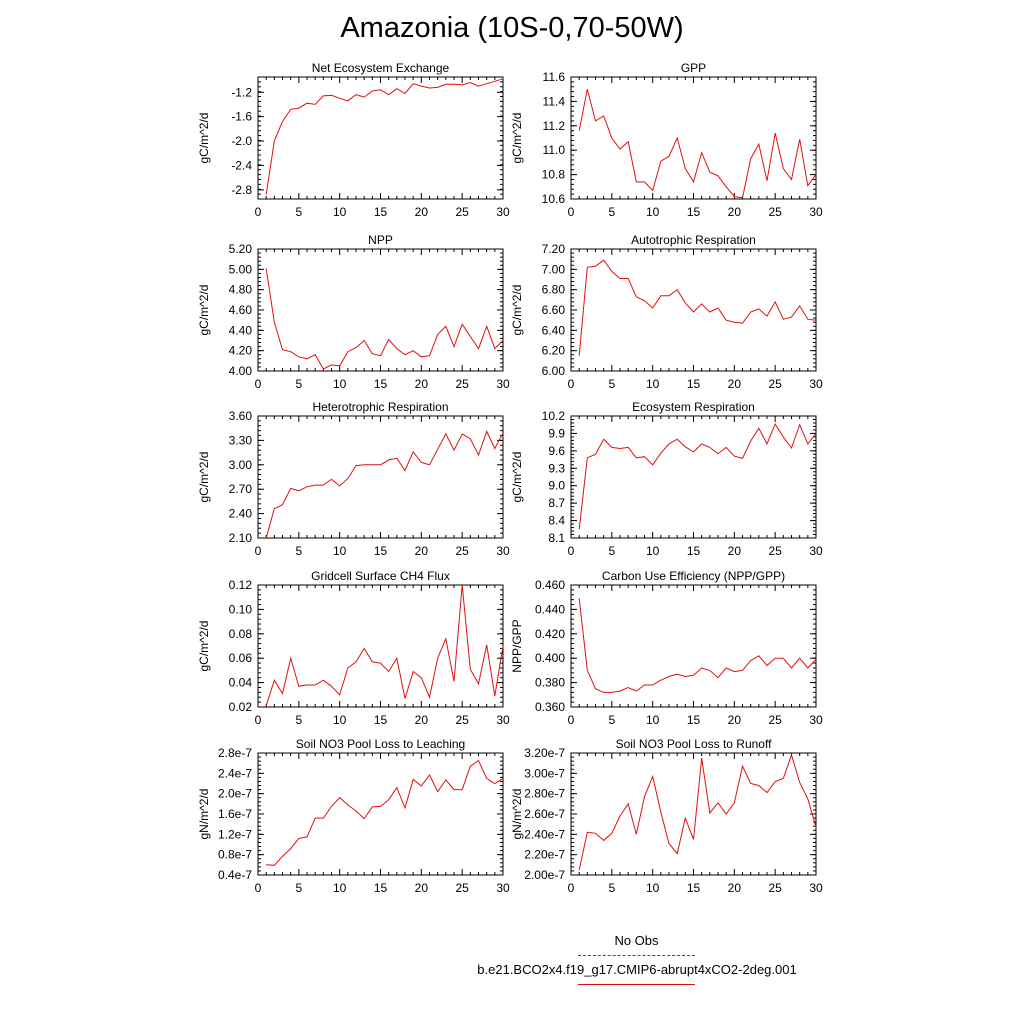 Image resolution: width=1024 pixels, height=1024 pixels. Describe the element at coordinates (554, 150) in the screenshot. I see `chart-2-ytick-label: 11.0` at that location.